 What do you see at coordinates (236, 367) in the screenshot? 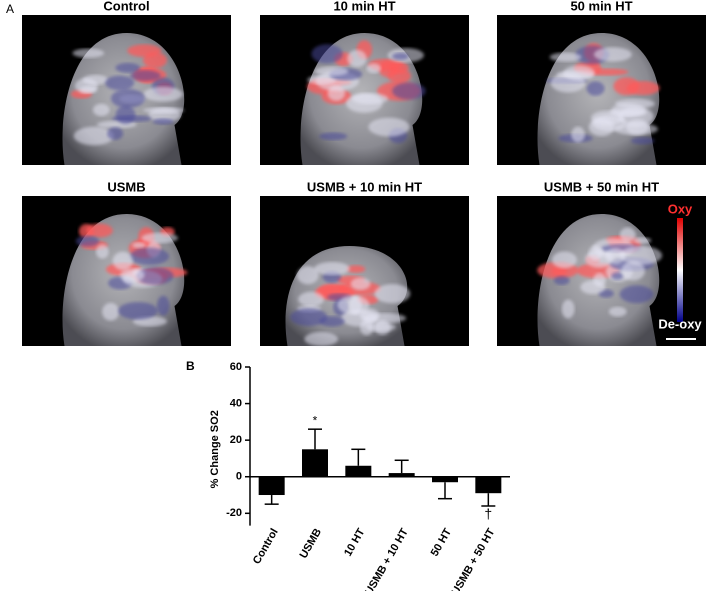
I see `y-tick-label: 60` at bounding box center [236, 367].